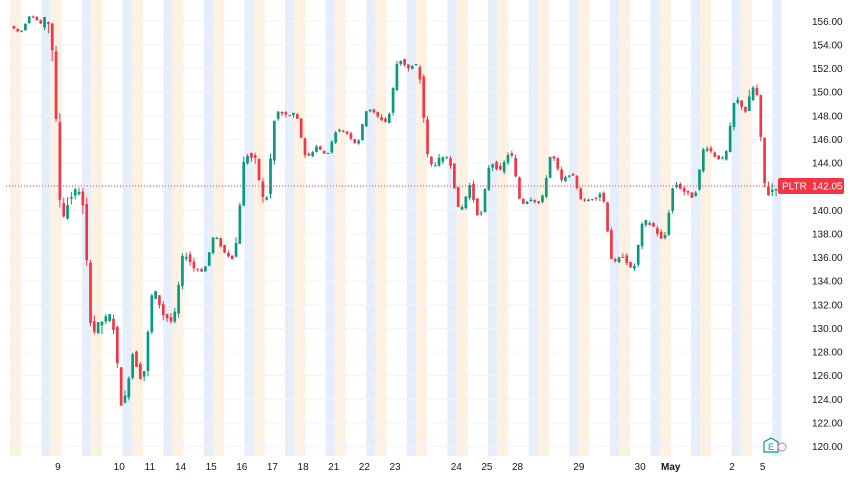 The height and width of the screenshot is (485, 852). Describe the element at coordinates (775, 445) in the screenshot. I see `earnings-badge: E` at that location.